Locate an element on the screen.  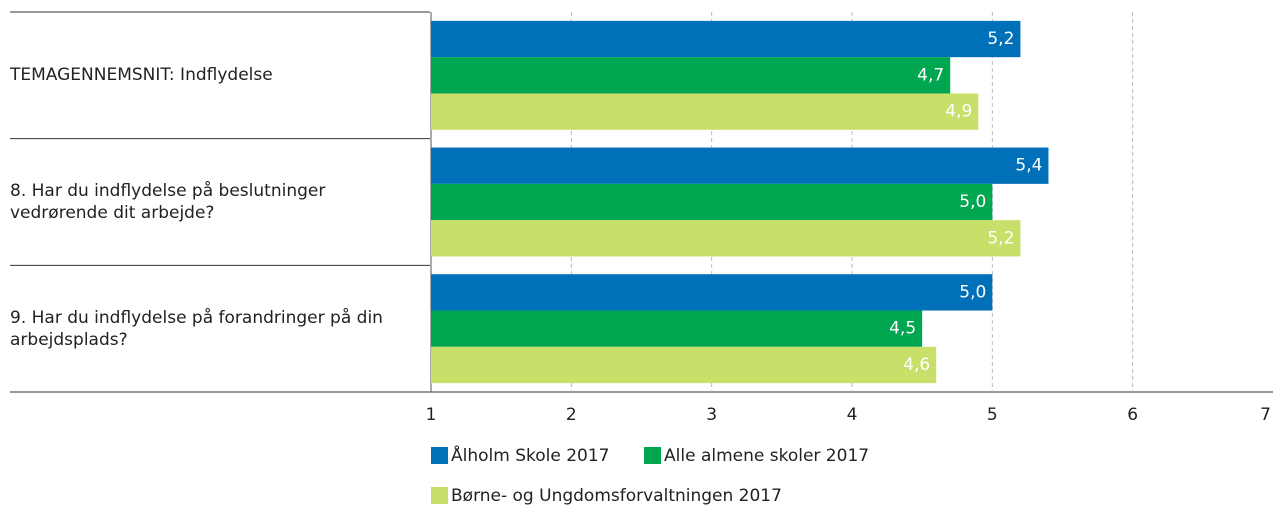
legend-label: Alle almene skoler 2017 is located at coordinates (766, 456).